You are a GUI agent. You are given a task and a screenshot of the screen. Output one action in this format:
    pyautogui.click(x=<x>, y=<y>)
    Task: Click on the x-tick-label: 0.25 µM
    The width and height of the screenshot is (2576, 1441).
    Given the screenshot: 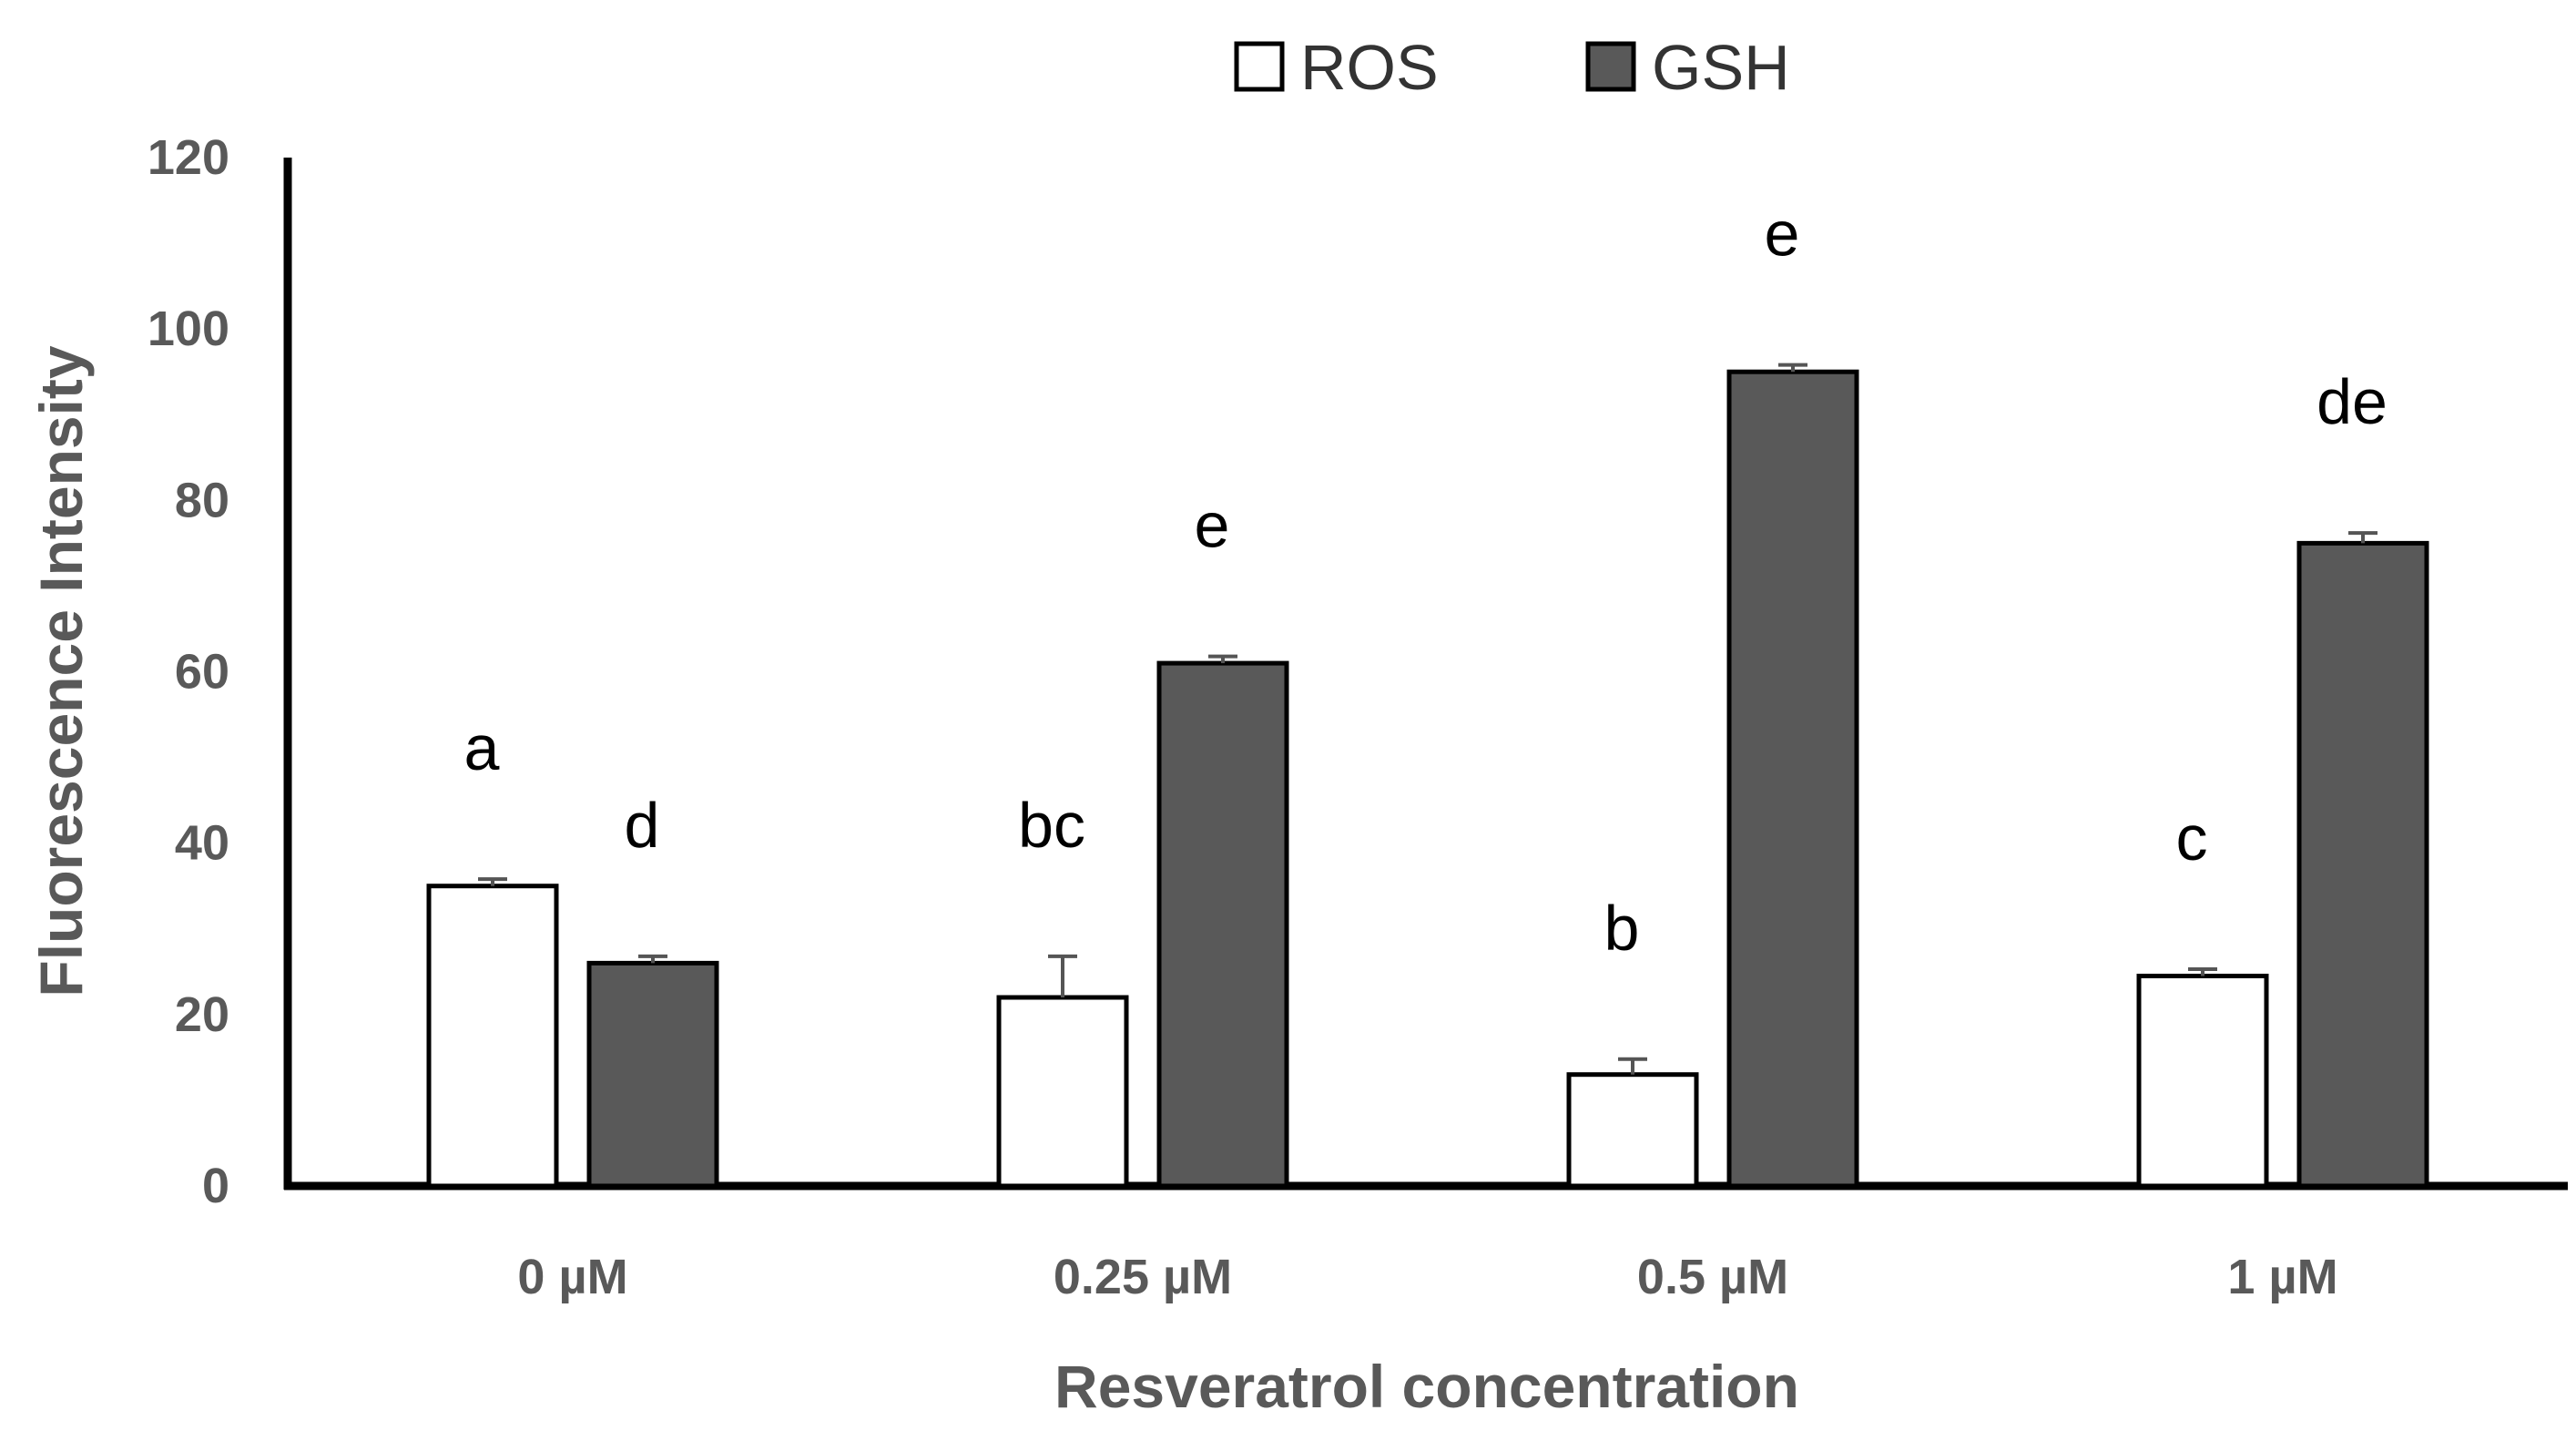 What is the action you would take?
    pyautogui.click(x=1143, y=1277)
    